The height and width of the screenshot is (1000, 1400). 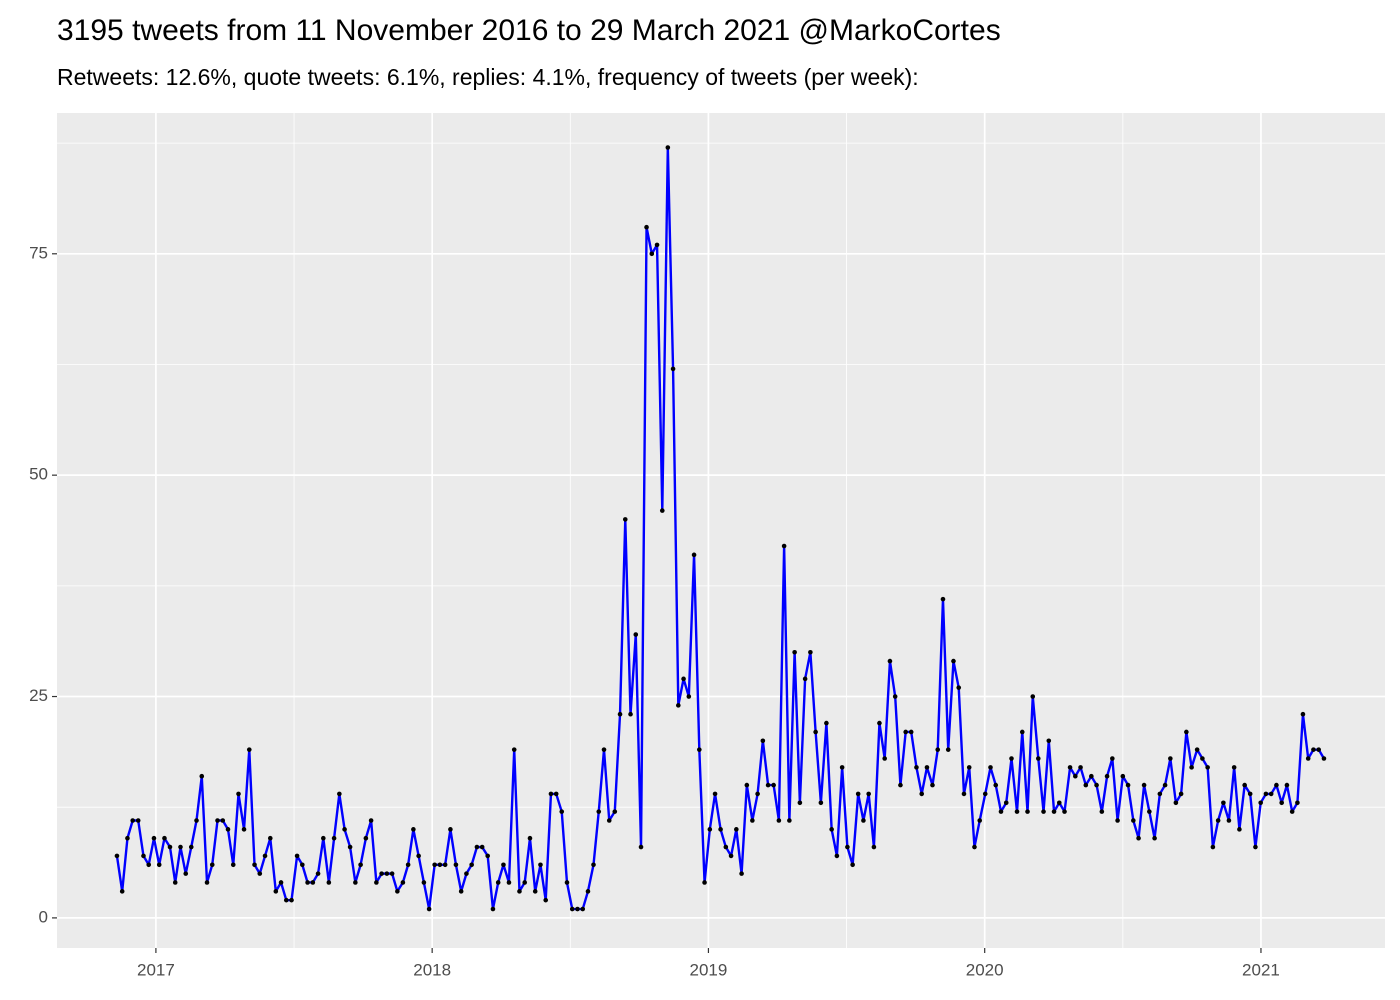 What do you see at coordinates (156, 969) in the screenshot?
I see `x-tick-label: 2017` at bounding box center [156, 969].